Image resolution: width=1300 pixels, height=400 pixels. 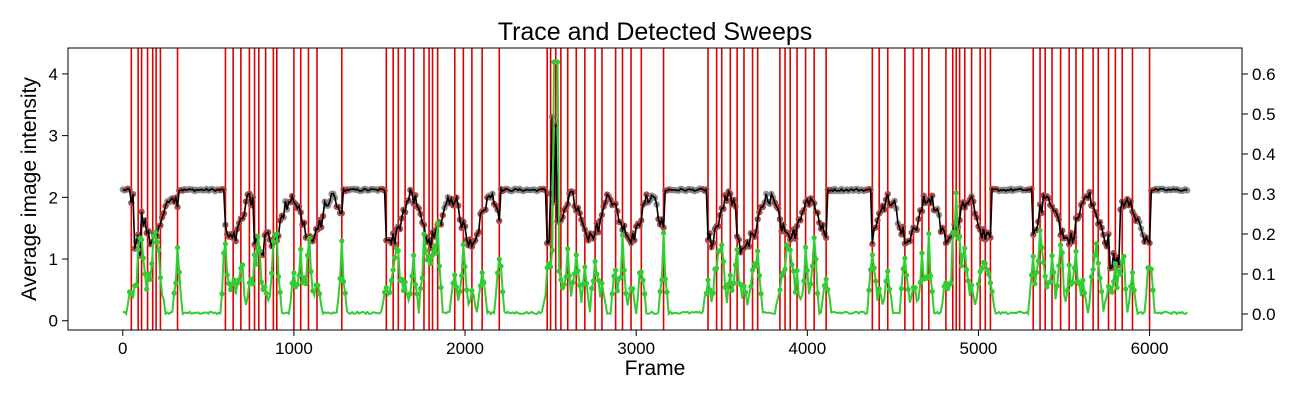 What do you see at coordinates (655, 368) in the screenshot?
I see `x-axis-title: Frame` at bounding box center [655, 368].